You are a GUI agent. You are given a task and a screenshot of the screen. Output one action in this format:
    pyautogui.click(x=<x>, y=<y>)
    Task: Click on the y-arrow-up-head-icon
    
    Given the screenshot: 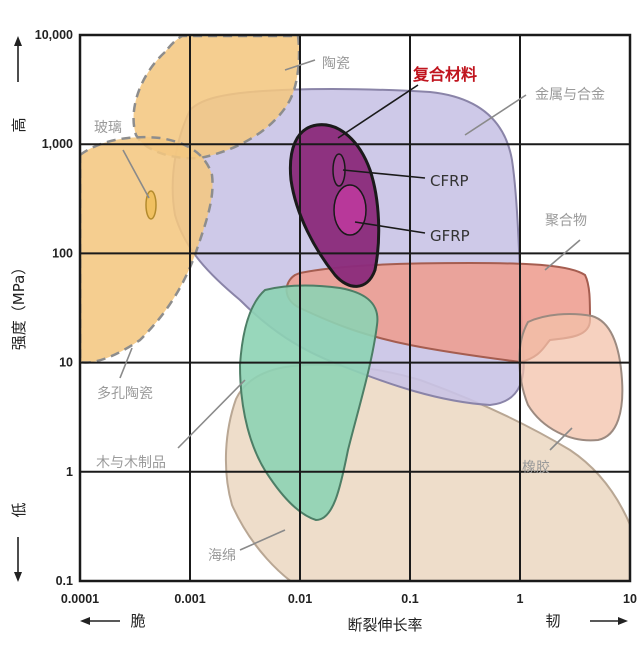 What is the action you would take?
    pyautogui.click(x=18, y=41)
    